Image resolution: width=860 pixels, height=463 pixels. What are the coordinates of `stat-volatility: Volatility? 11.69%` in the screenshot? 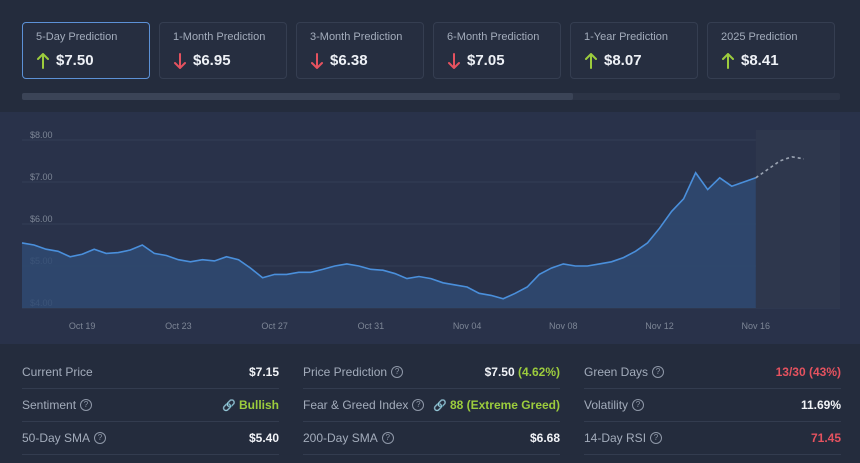 It's located at (712, 405).